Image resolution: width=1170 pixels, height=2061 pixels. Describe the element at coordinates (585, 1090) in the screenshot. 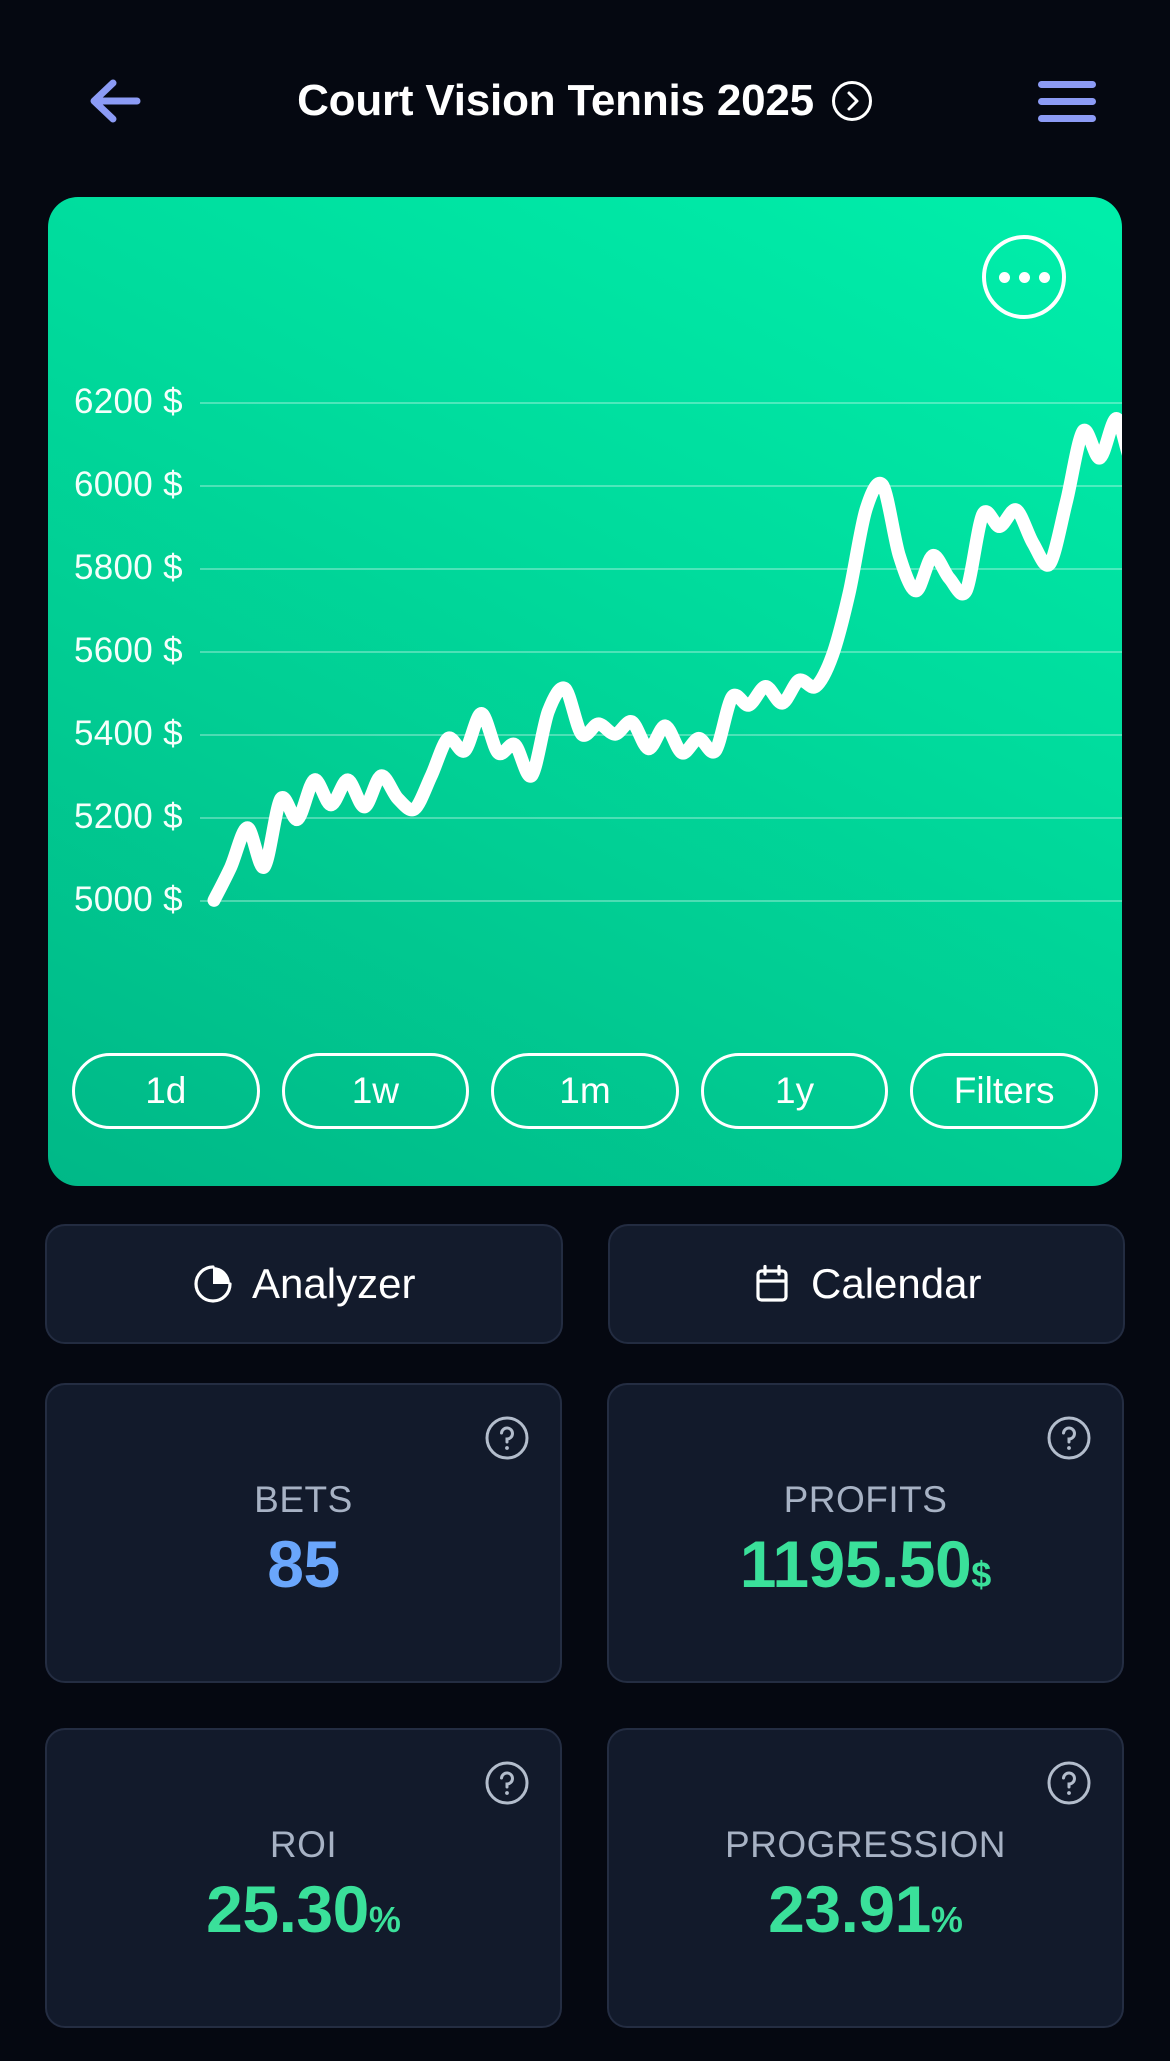

I see `period-chip-1m: 1m` at that location.